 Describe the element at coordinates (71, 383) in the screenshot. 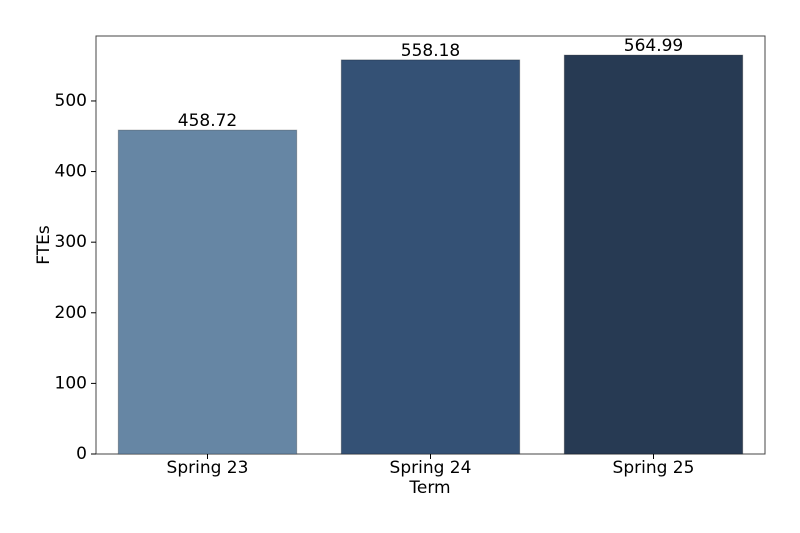

I see `y-tick-label: 100` at that location.